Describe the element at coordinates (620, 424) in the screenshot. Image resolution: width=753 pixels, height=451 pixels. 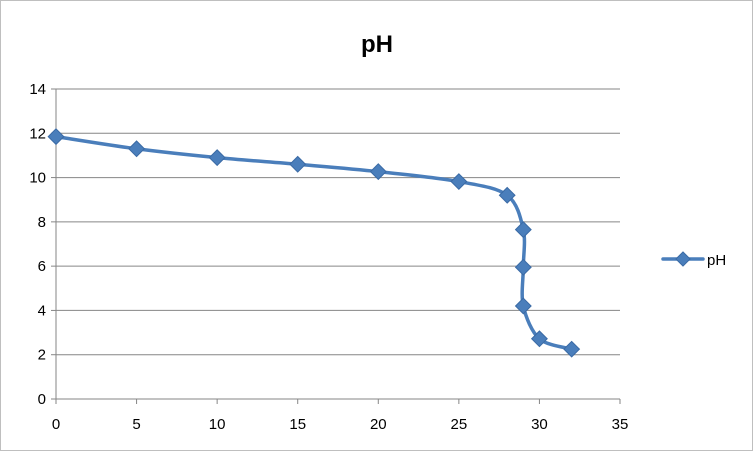
I see `x-tick-label-35: 35` at that location.